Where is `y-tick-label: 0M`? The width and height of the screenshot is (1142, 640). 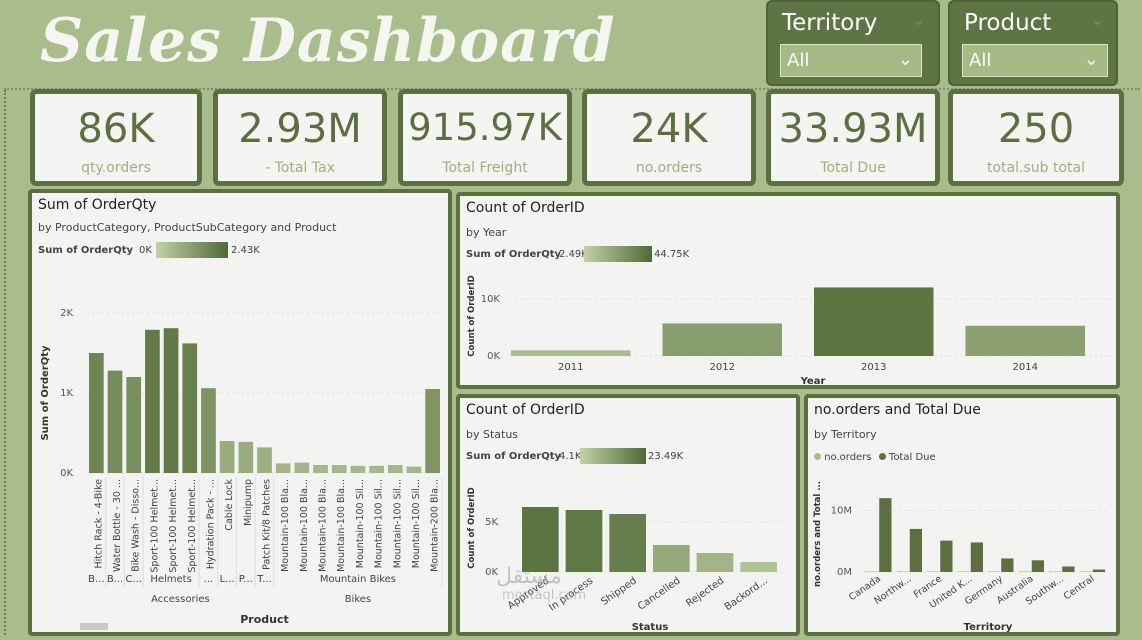 y-tick-label: 0M is located at coordinates (844, 572).